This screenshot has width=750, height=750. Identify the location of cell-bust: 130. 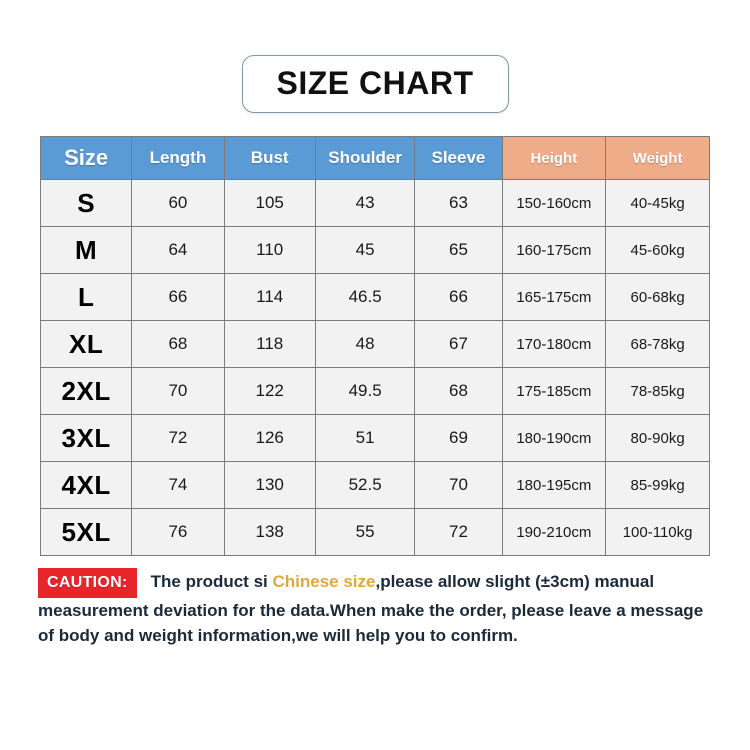
(269, 485).